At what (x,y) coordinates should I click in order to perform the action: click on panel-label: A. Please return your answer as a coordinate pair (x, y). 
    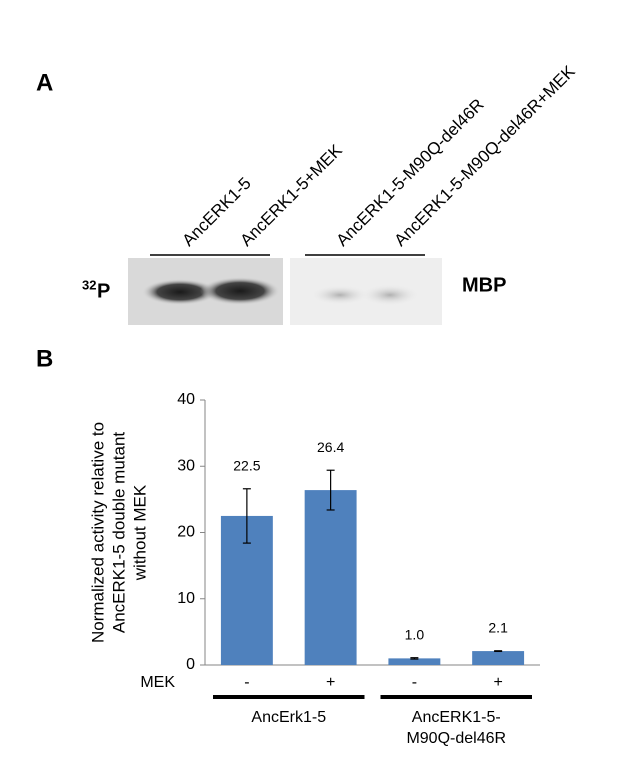
    Looking at the image, I should click on (44, 82).